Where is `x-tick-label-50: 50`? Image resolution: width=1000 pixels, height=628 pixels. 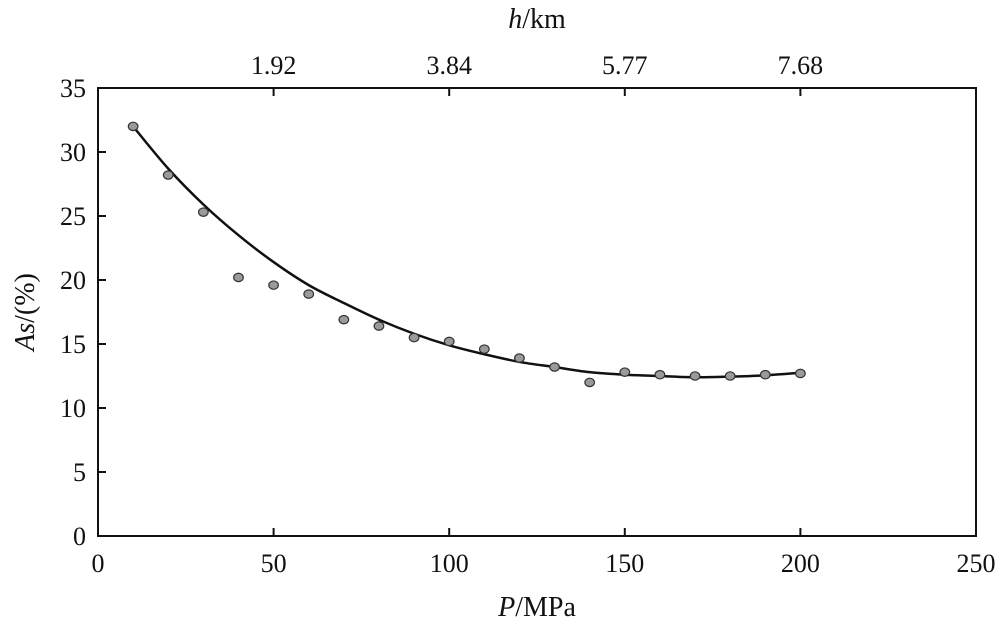
x-tick-label-50: 50 is located at coordinates (274, 563).